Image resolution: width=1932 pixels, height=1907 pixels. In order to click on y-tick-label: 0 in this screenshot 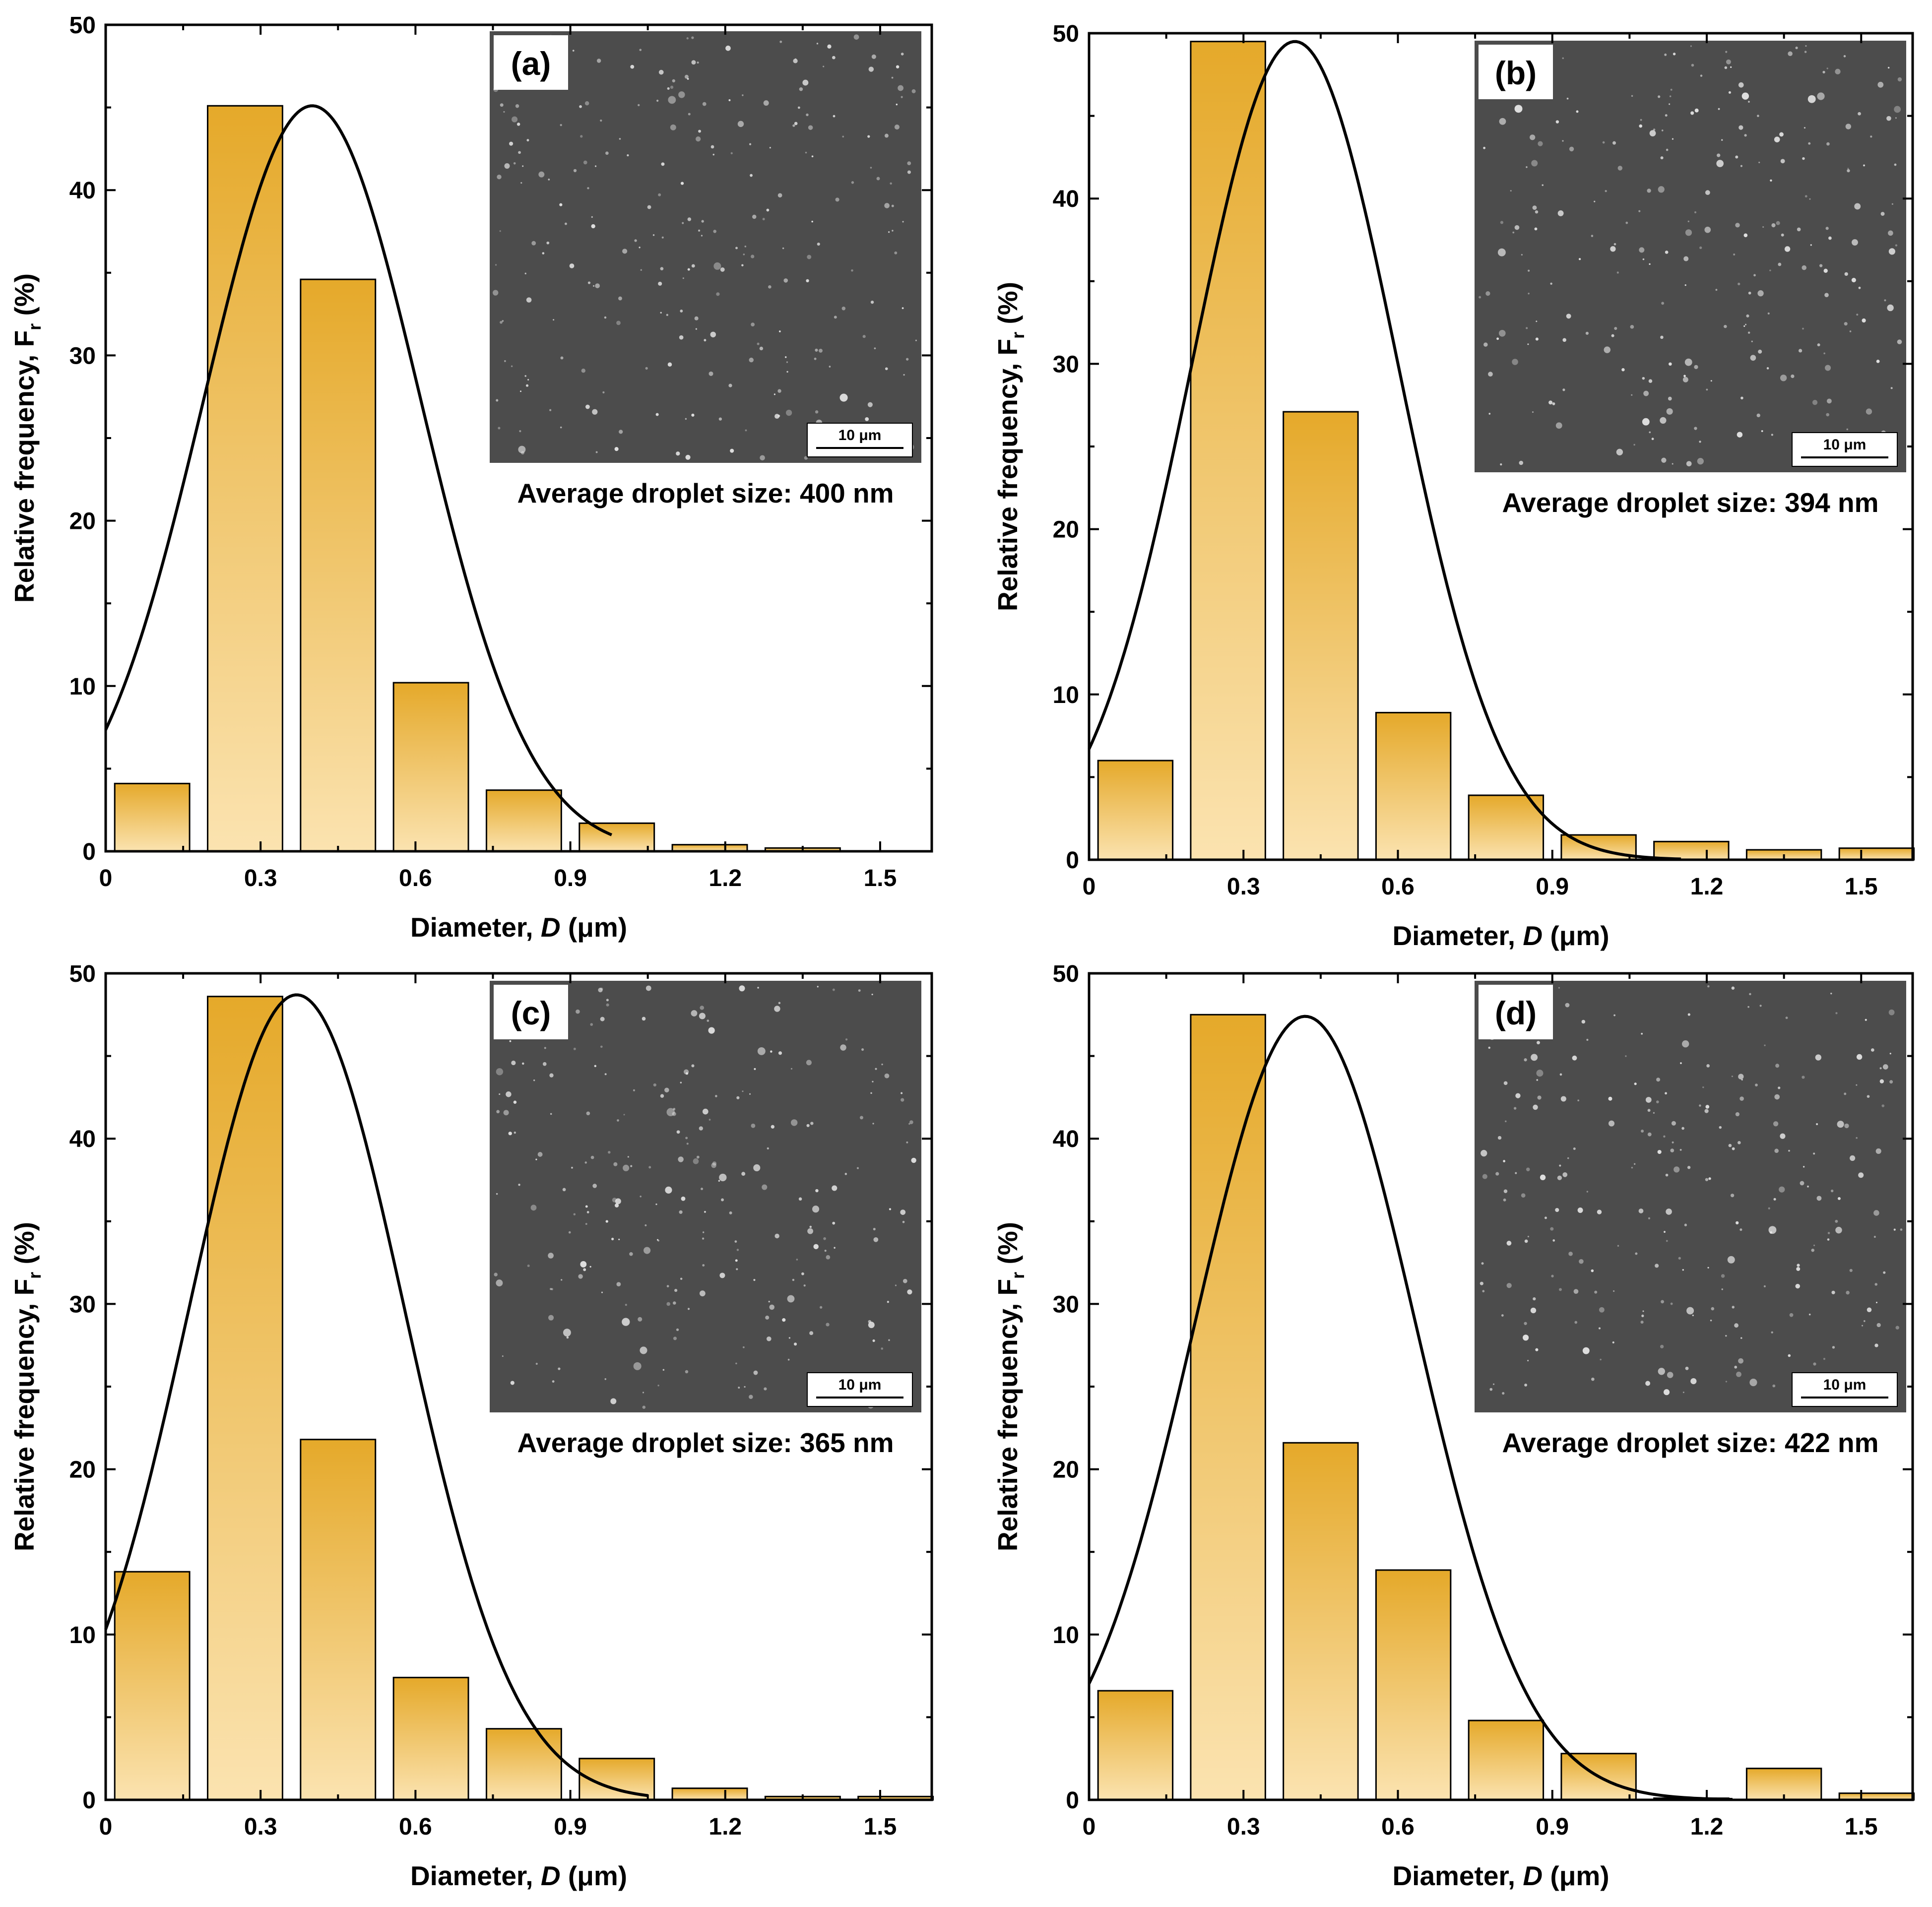, I will do `click(1073, 860)`.